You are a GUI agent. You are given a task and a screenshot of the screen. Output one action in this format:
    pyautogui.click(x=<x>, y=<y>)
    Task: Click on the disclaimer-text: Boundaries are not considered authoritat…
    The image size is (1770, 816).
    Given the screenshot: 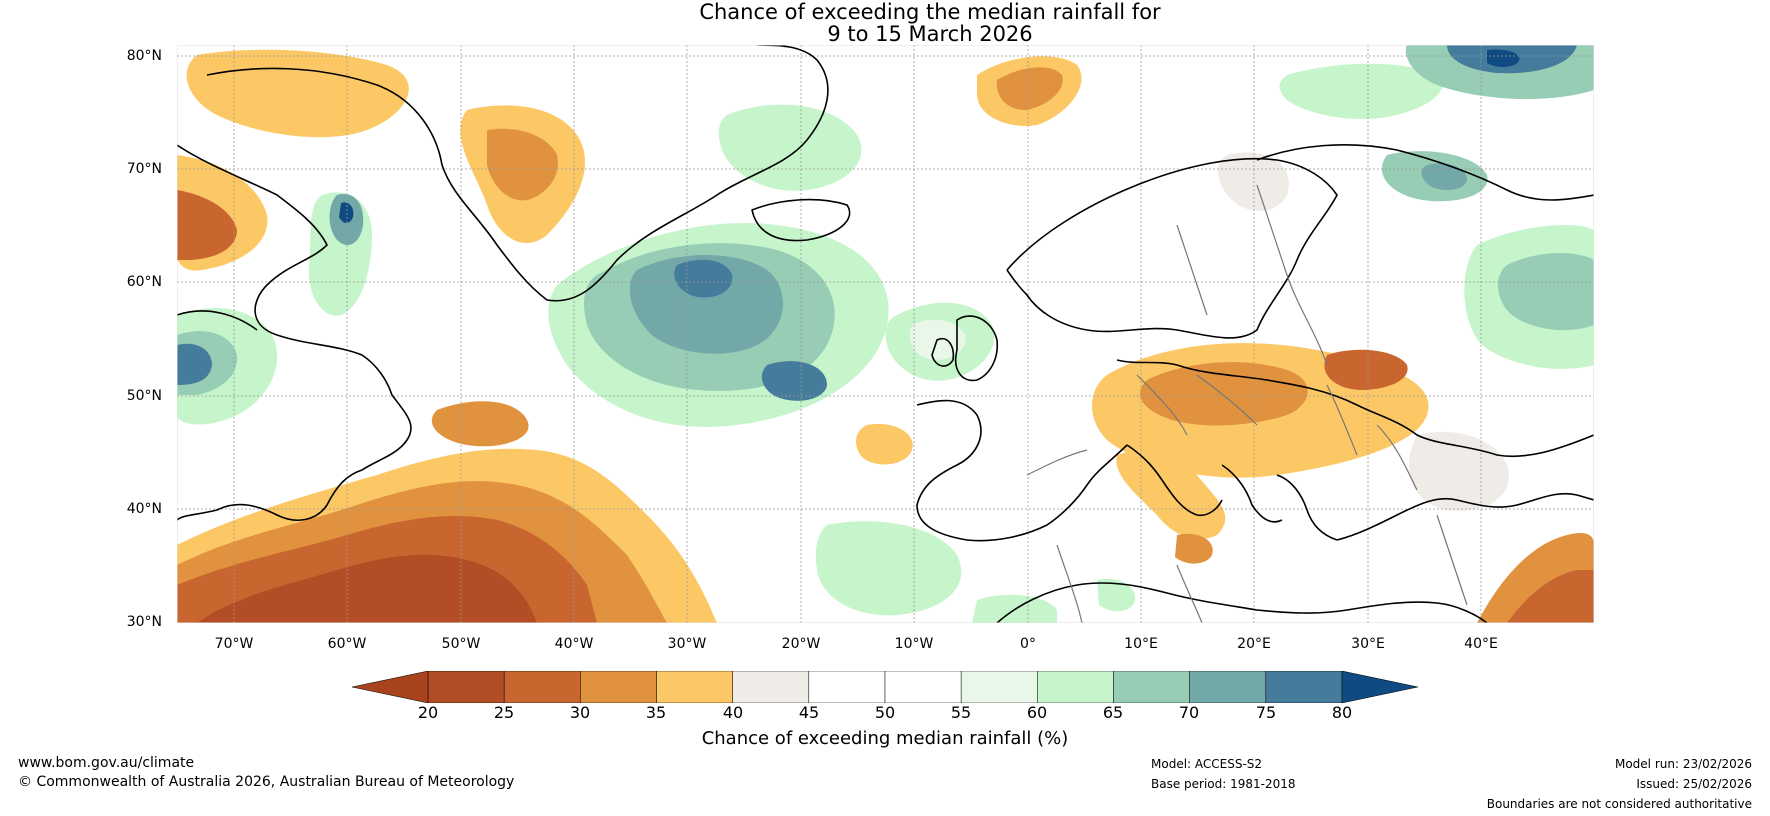 What is the action you would take?
    pyautogui.click(x=1619, y=804)
    